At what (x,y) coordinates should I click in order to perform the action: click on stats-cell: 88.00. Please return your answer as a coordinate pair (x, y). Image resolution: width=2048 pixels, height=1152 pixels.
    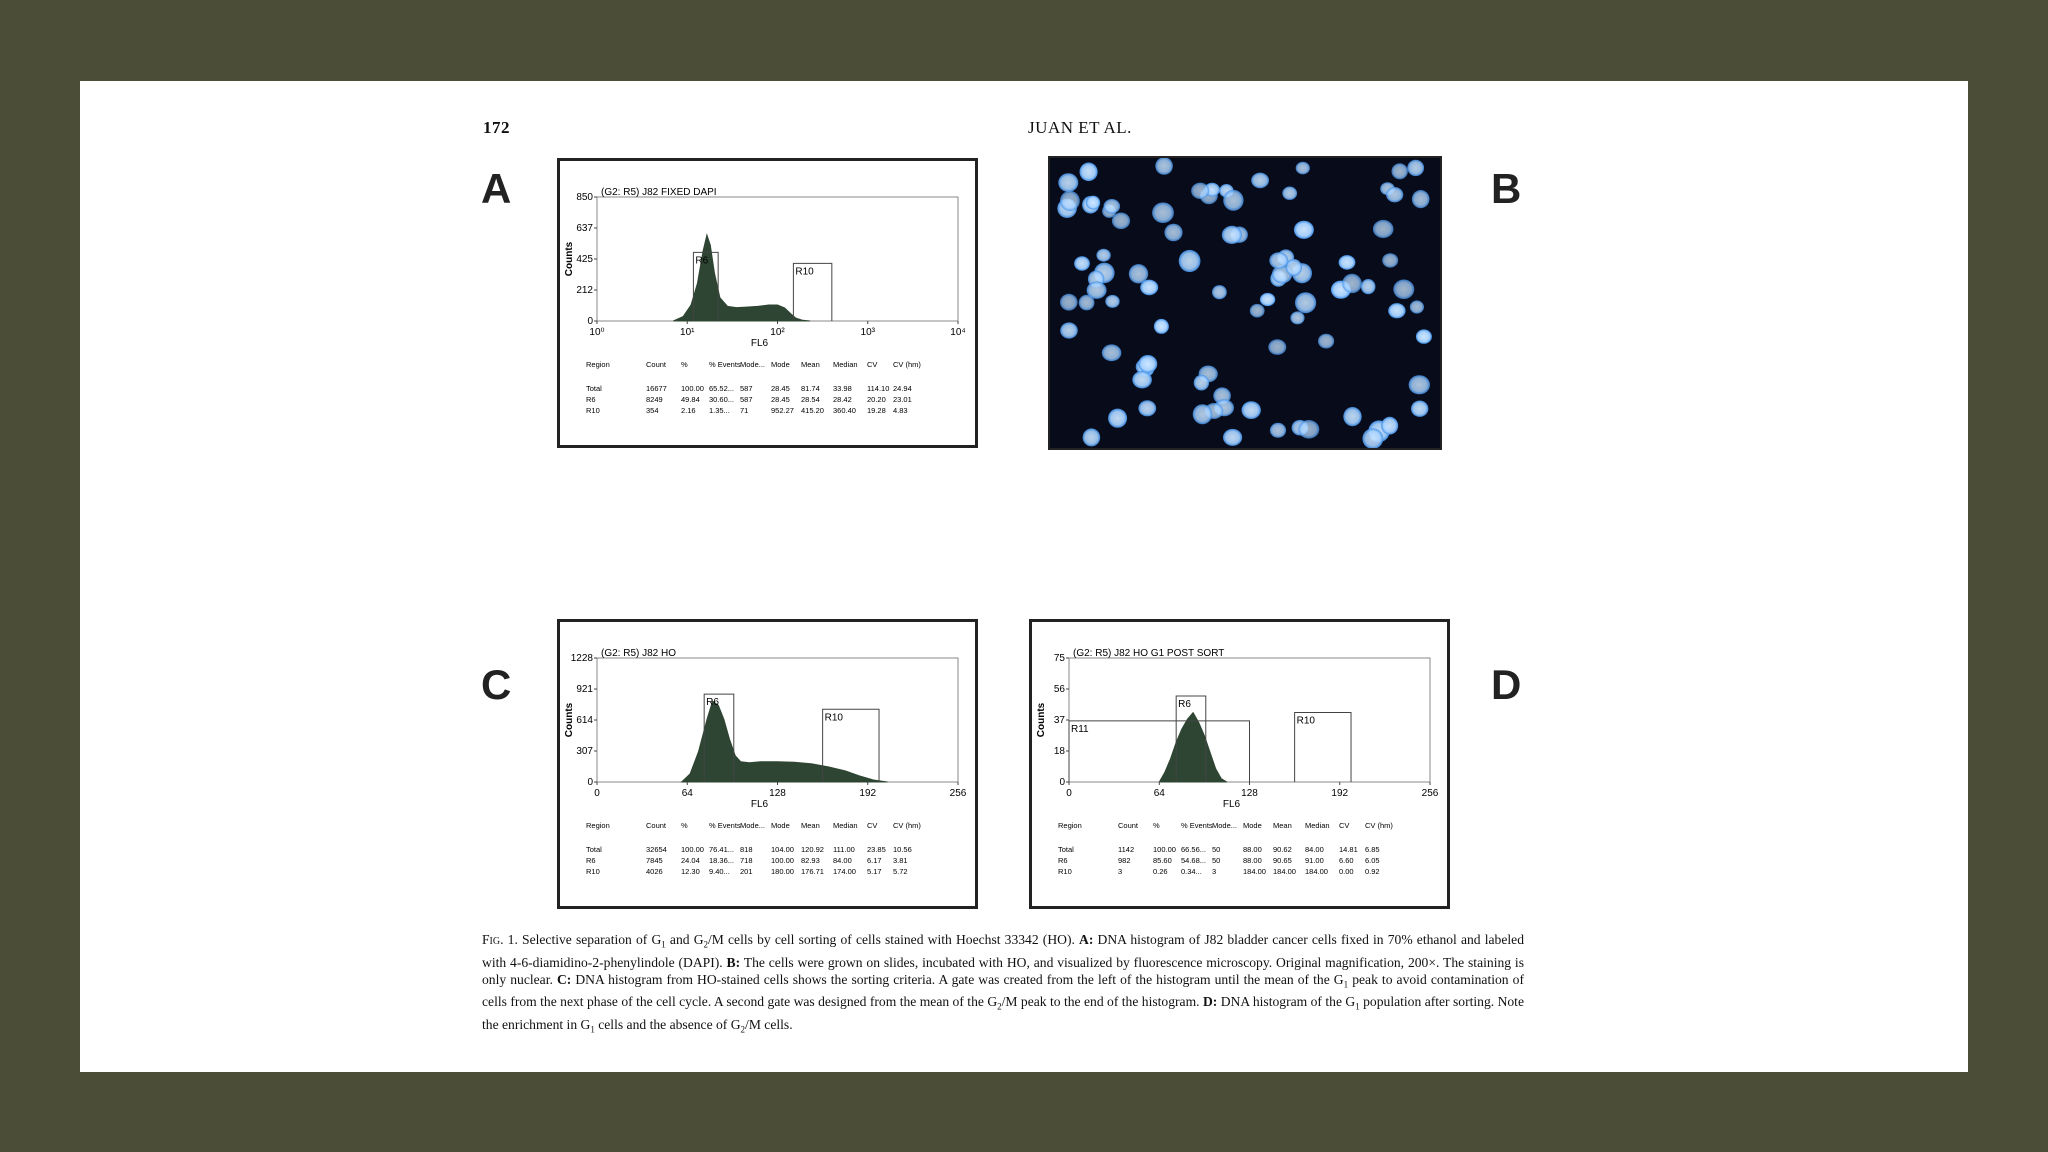
    Looking at the image, I should click on (1252, 849).